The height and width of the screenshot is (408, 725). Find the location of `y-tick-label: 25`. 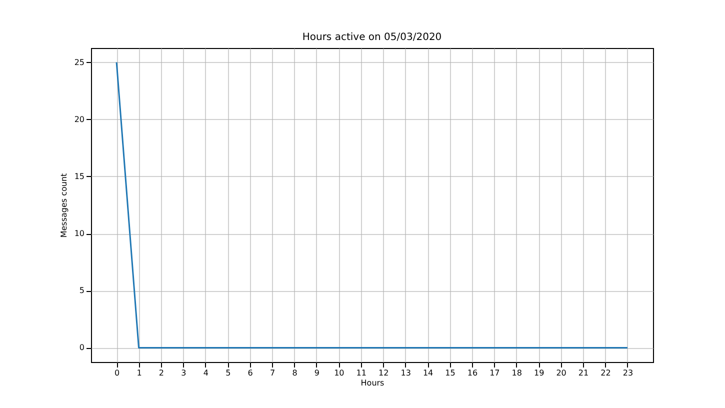

y-tick-label: 25 is located at coordinates (79, 62).